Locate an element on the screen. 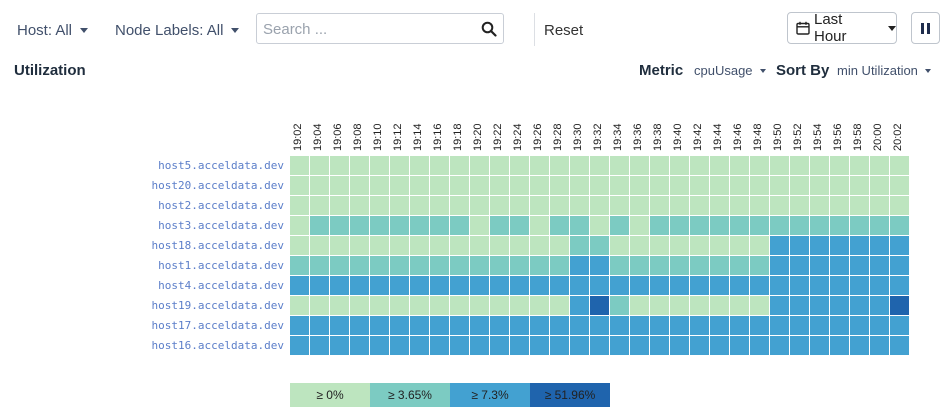 This screenshot has height=417, width=946. host-link: host17.acceldata.dev is located at coordinates (217, 325).